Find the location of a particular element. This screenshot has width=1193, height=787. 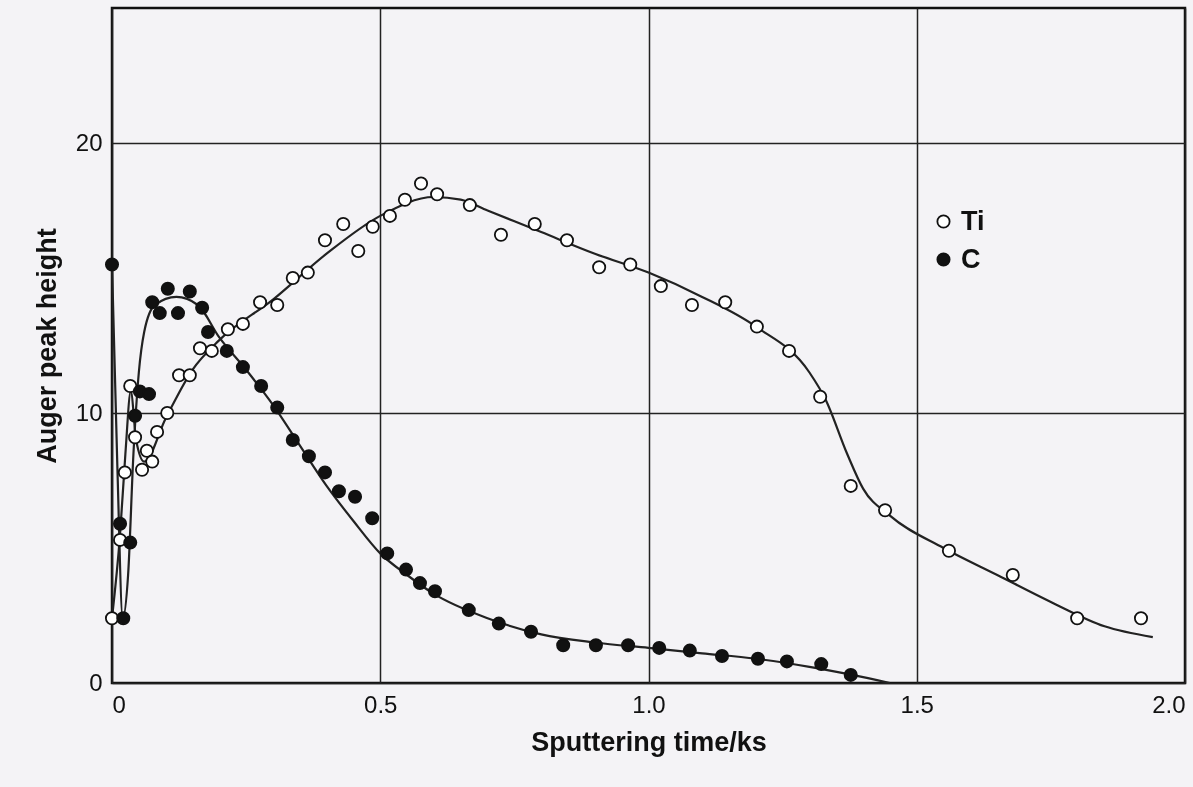

x-tick-label: 0 is located at coordinates (119, 704).